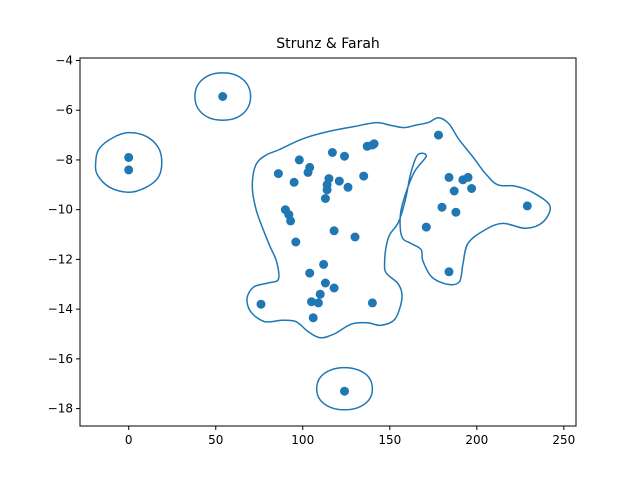 The height and width of the screenshot is (480, 640). Describe the element at coordinates (60, 409) in the screenshot. I see `y-tick-label: −18` at that location.